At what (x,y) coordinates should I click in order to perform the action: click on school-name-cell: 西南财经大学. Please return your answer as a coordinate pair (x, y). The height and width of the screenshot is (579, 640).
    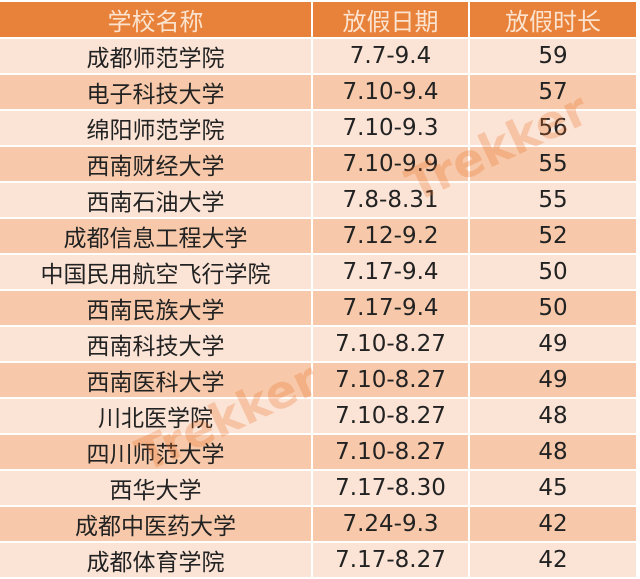
    Looking at the image, I should click on (155, 164).